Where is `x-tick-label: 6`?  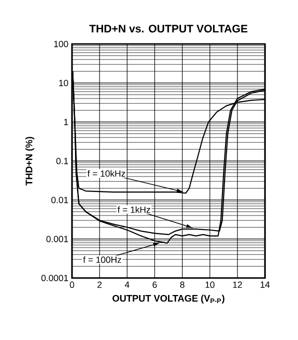 x-tick-label: 6 is located at coordinates (154, 285).